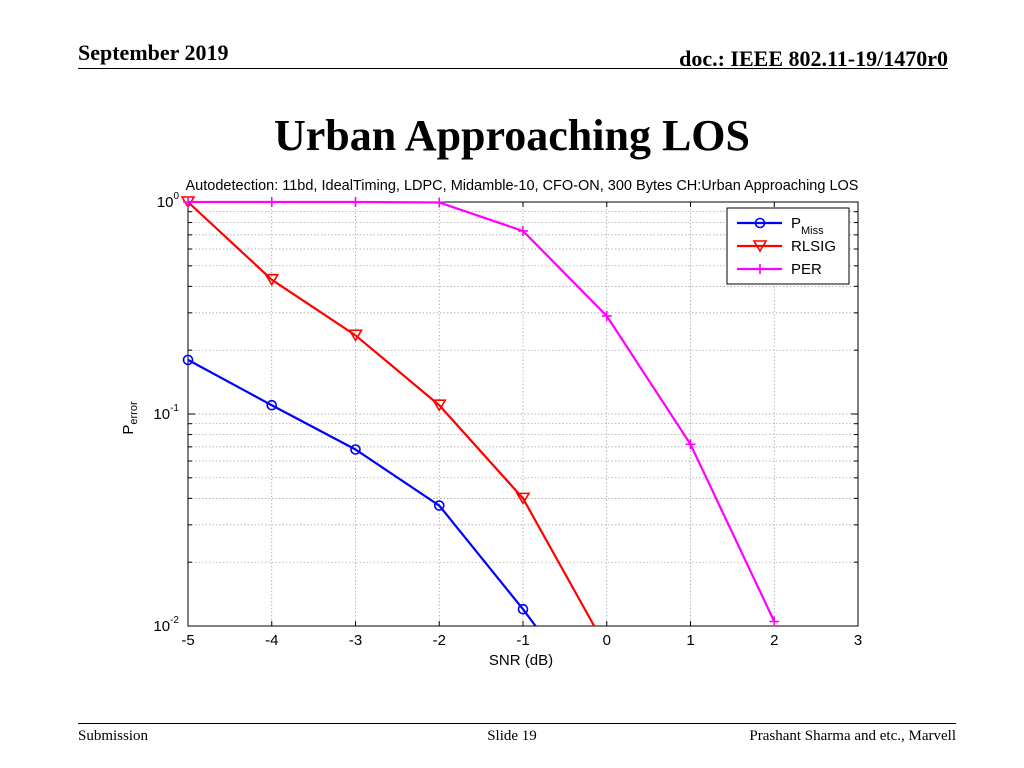  What do you see at coordinates (166, 625) in the screenshot?
I see `y-tick-label: 10⁻²` at bounding box center [166, 625].